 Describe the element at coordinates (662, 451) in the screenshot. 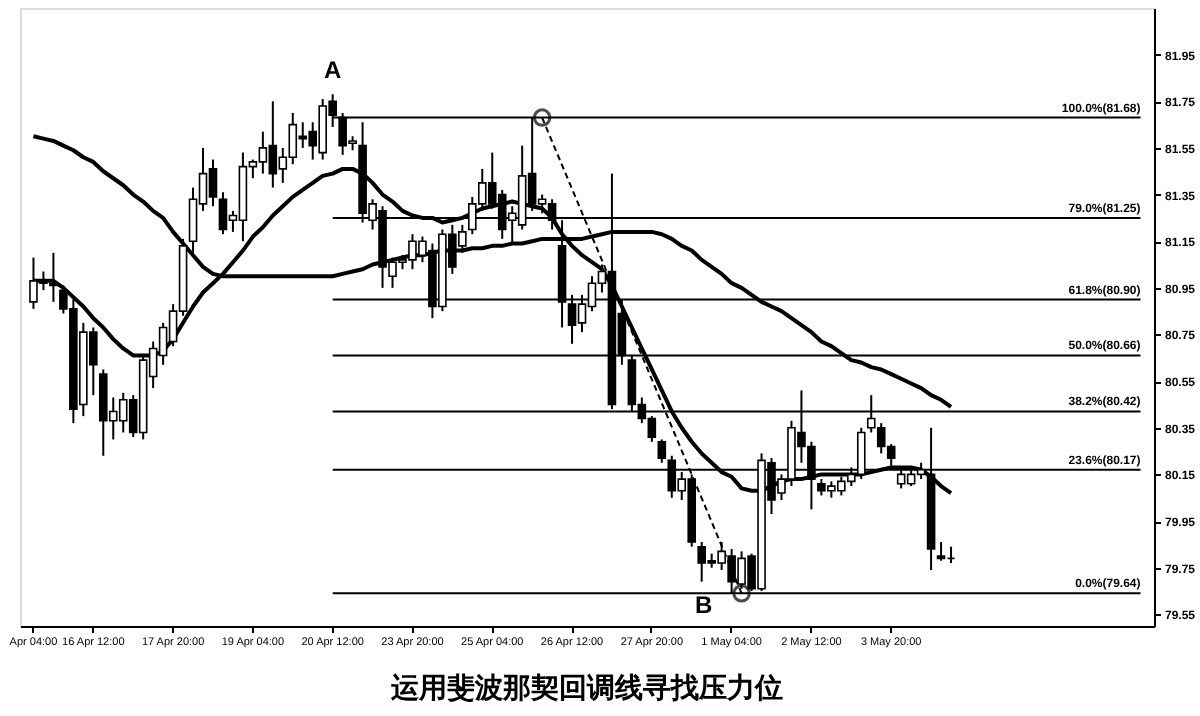

I see `candlestick` at that location.